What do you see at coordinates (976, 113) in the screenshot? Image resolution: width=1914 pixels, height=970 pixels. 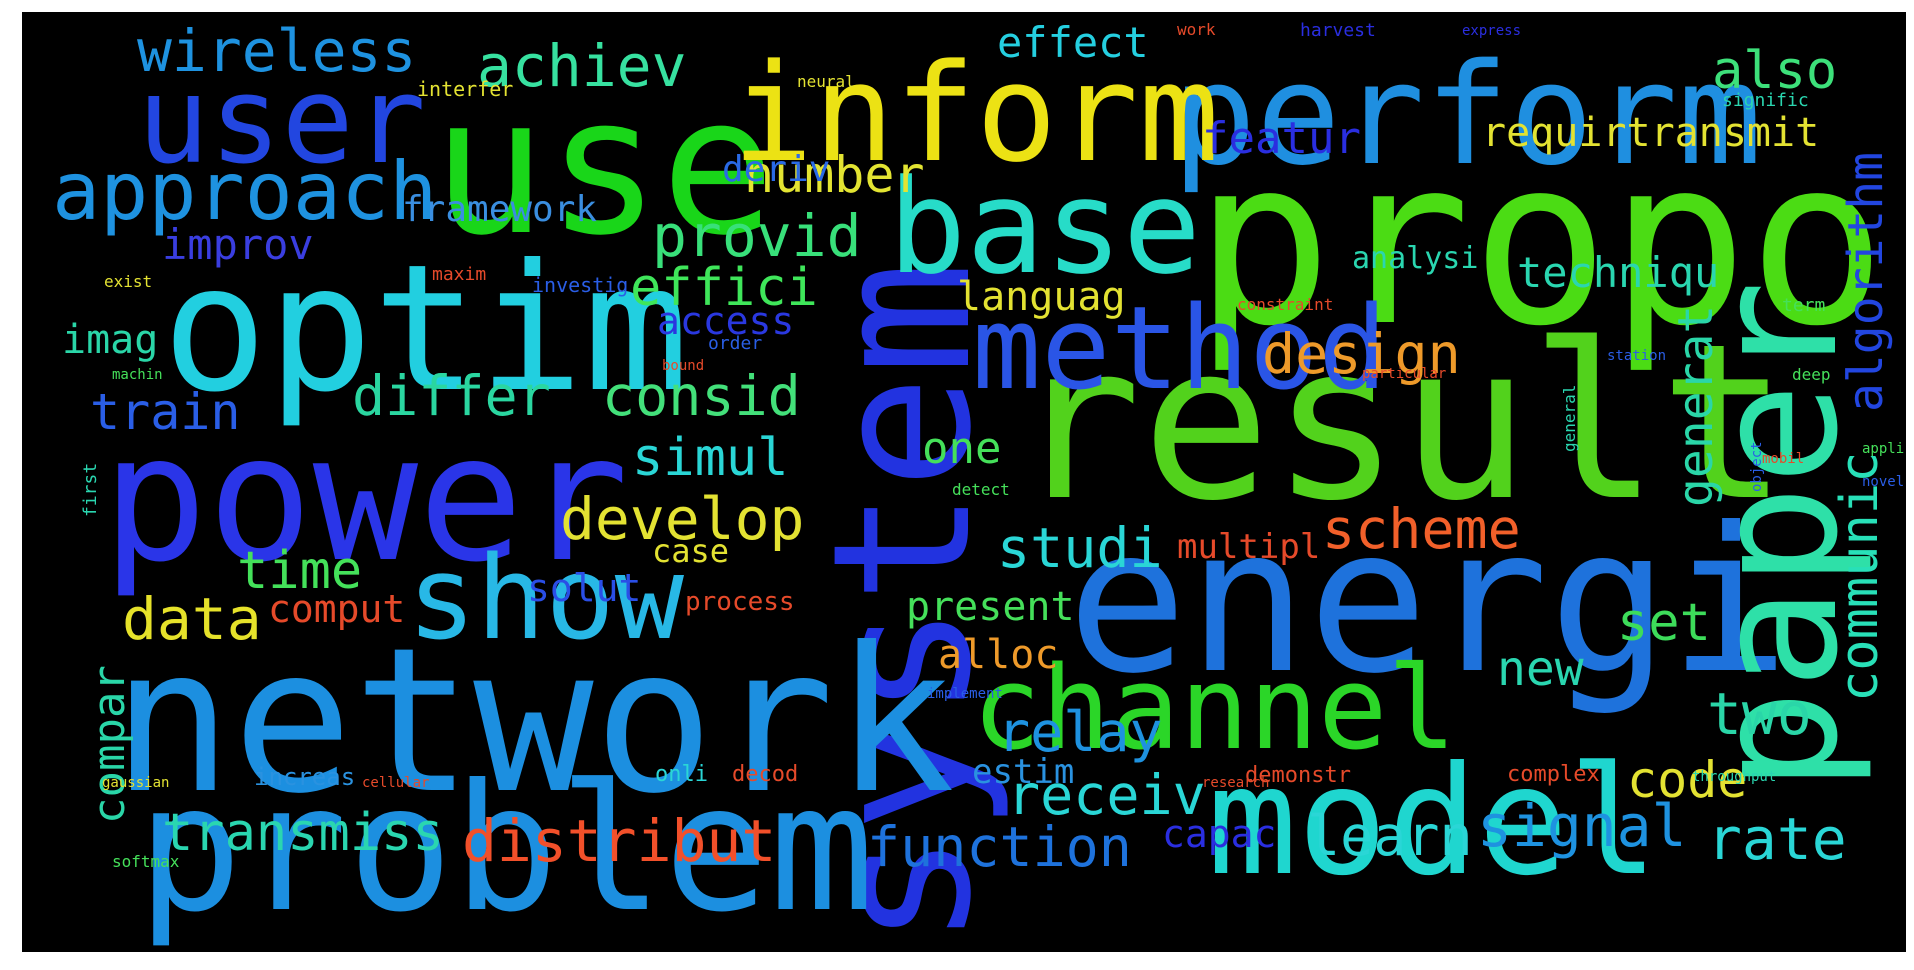 I see `cloud-word: inform` at bounding box center [976, 113].